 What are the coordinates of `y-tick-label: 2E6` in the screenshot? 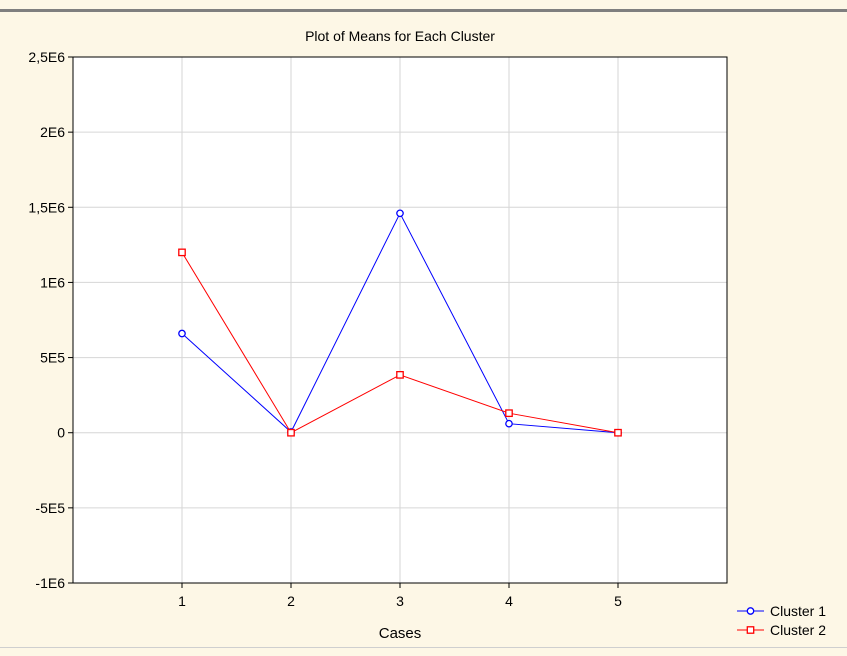 It's located at (52, 132).